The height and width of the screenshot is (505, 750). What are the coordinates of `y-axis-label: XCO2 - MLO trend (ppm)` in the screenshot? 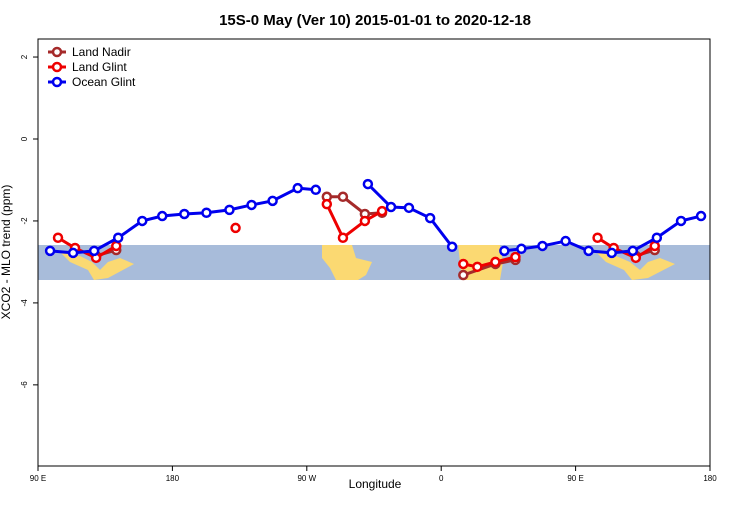 It's located at (6, 252).